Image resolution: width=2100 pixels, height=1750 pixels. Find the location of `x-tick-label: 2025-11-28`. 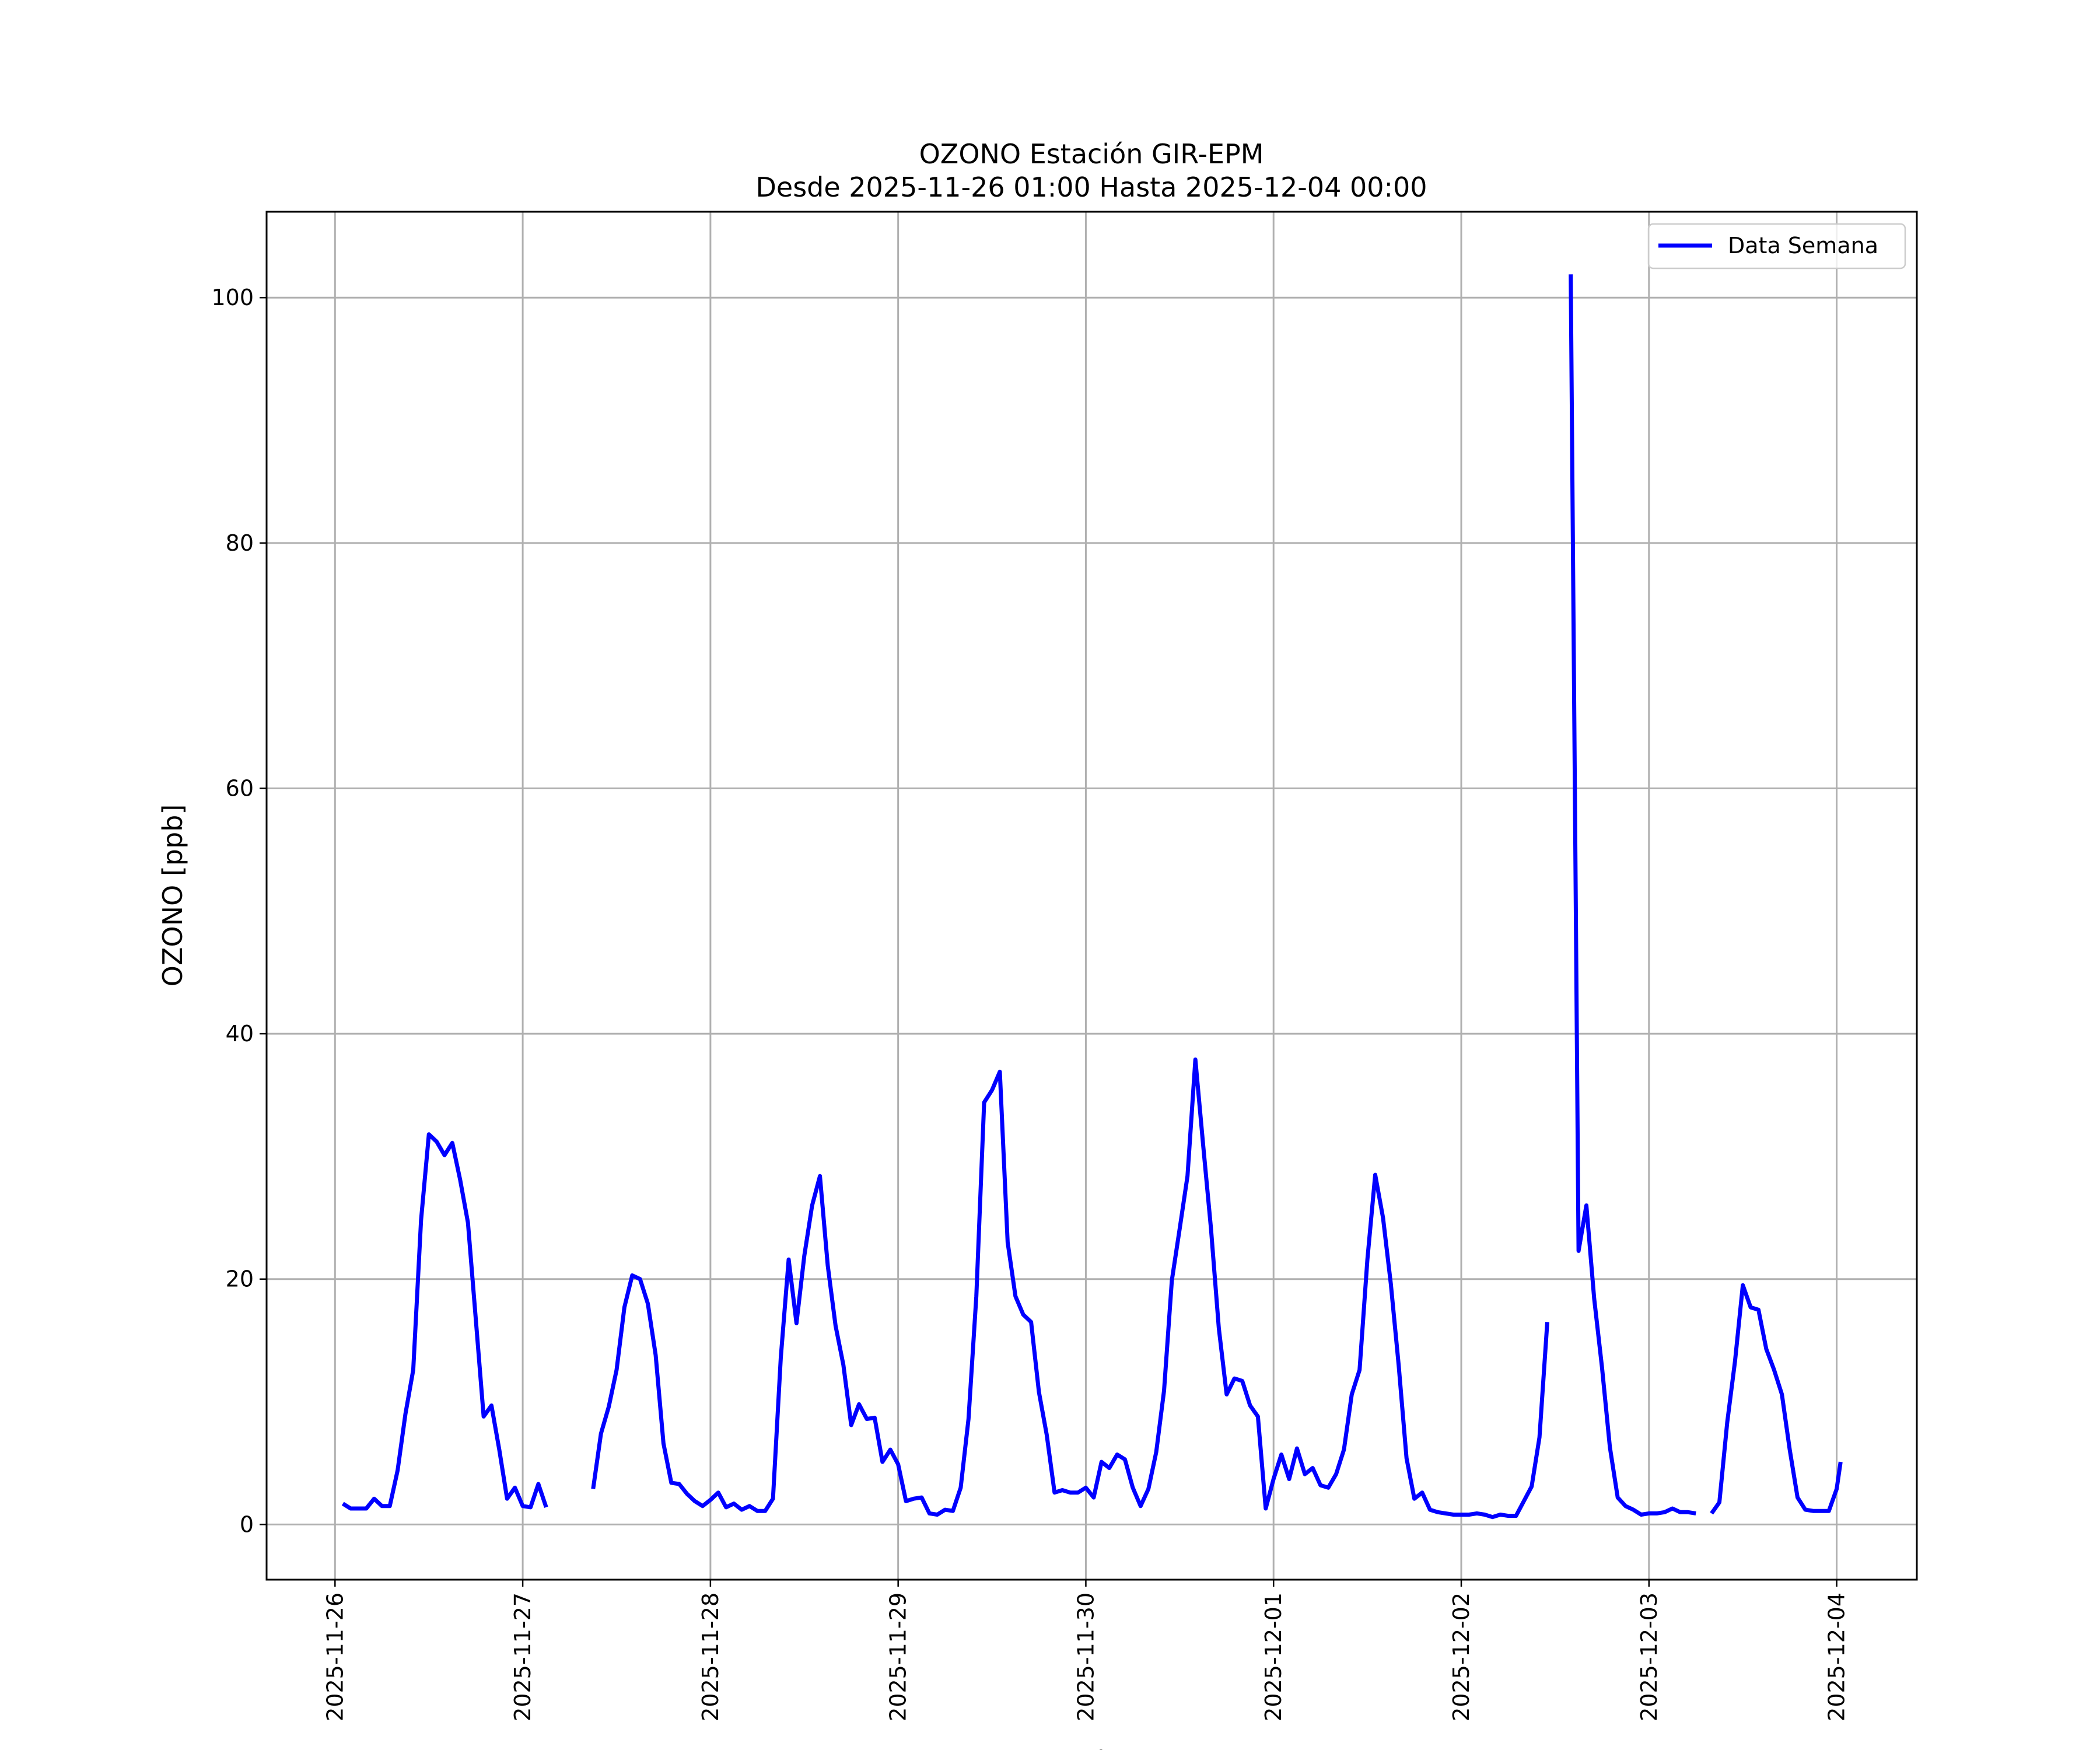

x-tick-label: 2025-11-28 is located at coordinates (710, 1657).